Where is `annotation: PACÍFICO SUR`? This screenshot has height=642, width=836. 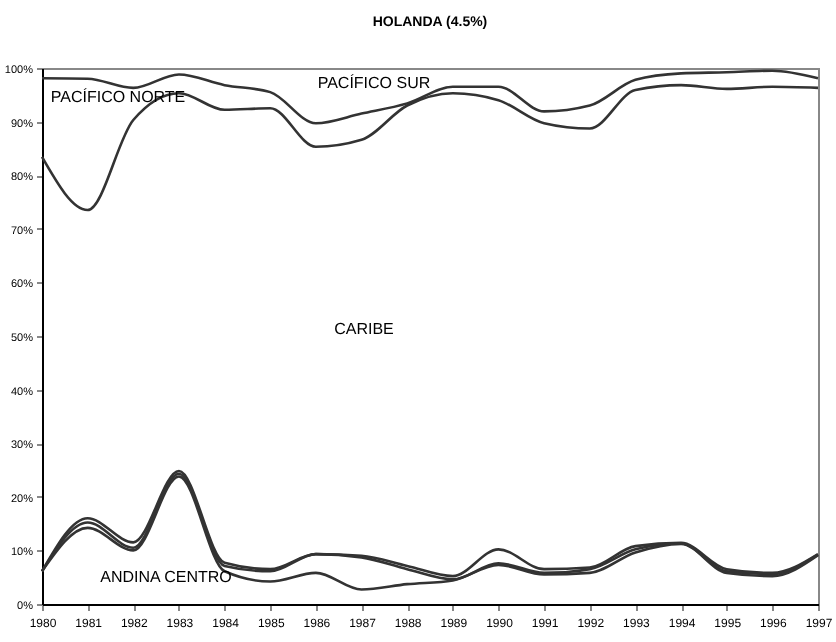
annotation: PACÍFICO SUR is located at coordinates (374, 83).